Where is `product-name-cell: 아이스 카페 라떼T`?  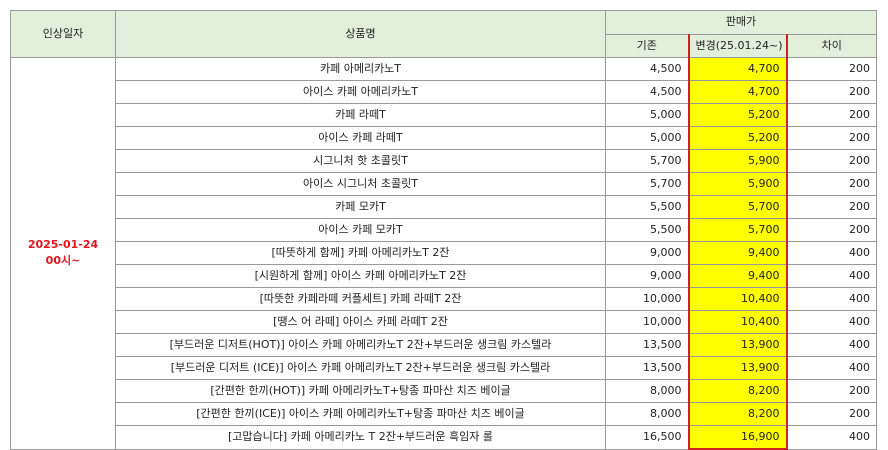
product-name-cell: 아이스 카페 라떼T is located at coordinates (360, 138).